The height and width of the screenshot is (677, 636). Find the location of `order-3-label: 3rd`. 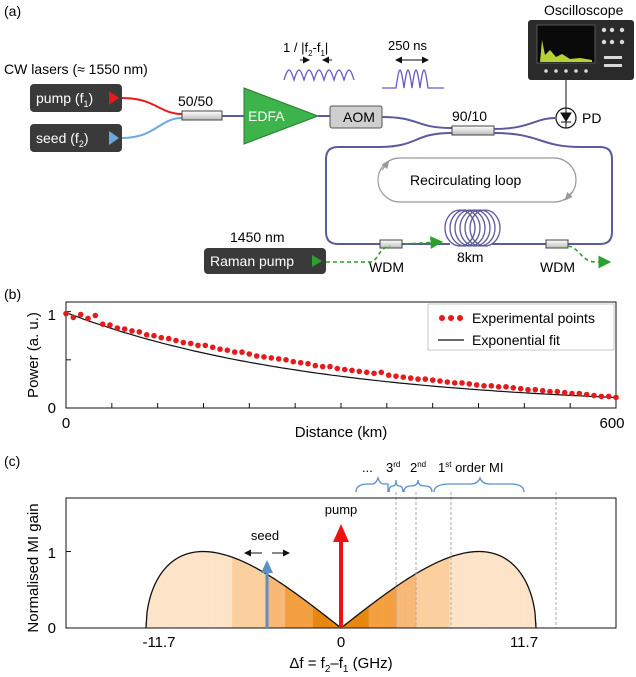

order-3-label: 3rd is located at coordinates (393, 467).